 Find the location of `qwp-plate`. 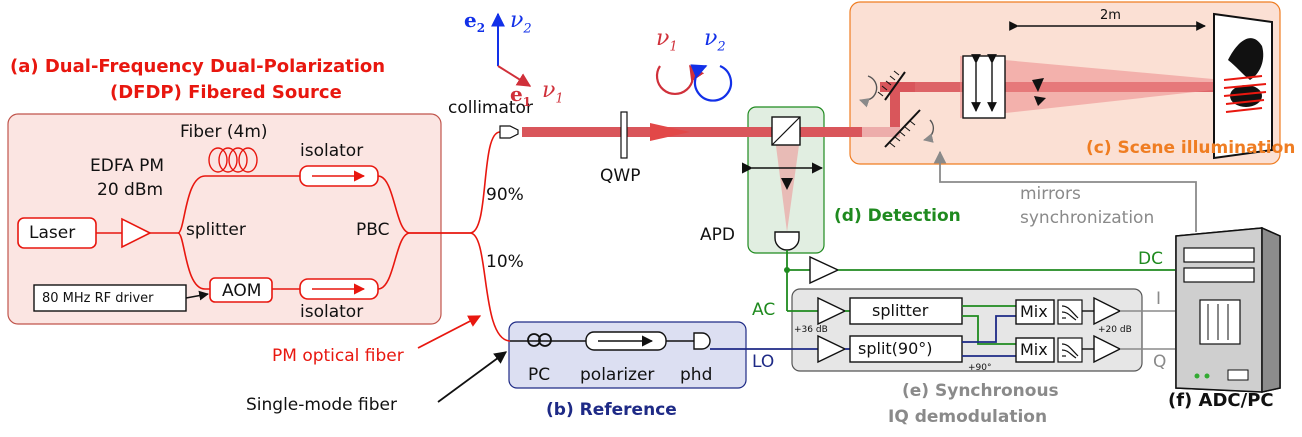

qwp-plate is located at coordinates (624, 135).